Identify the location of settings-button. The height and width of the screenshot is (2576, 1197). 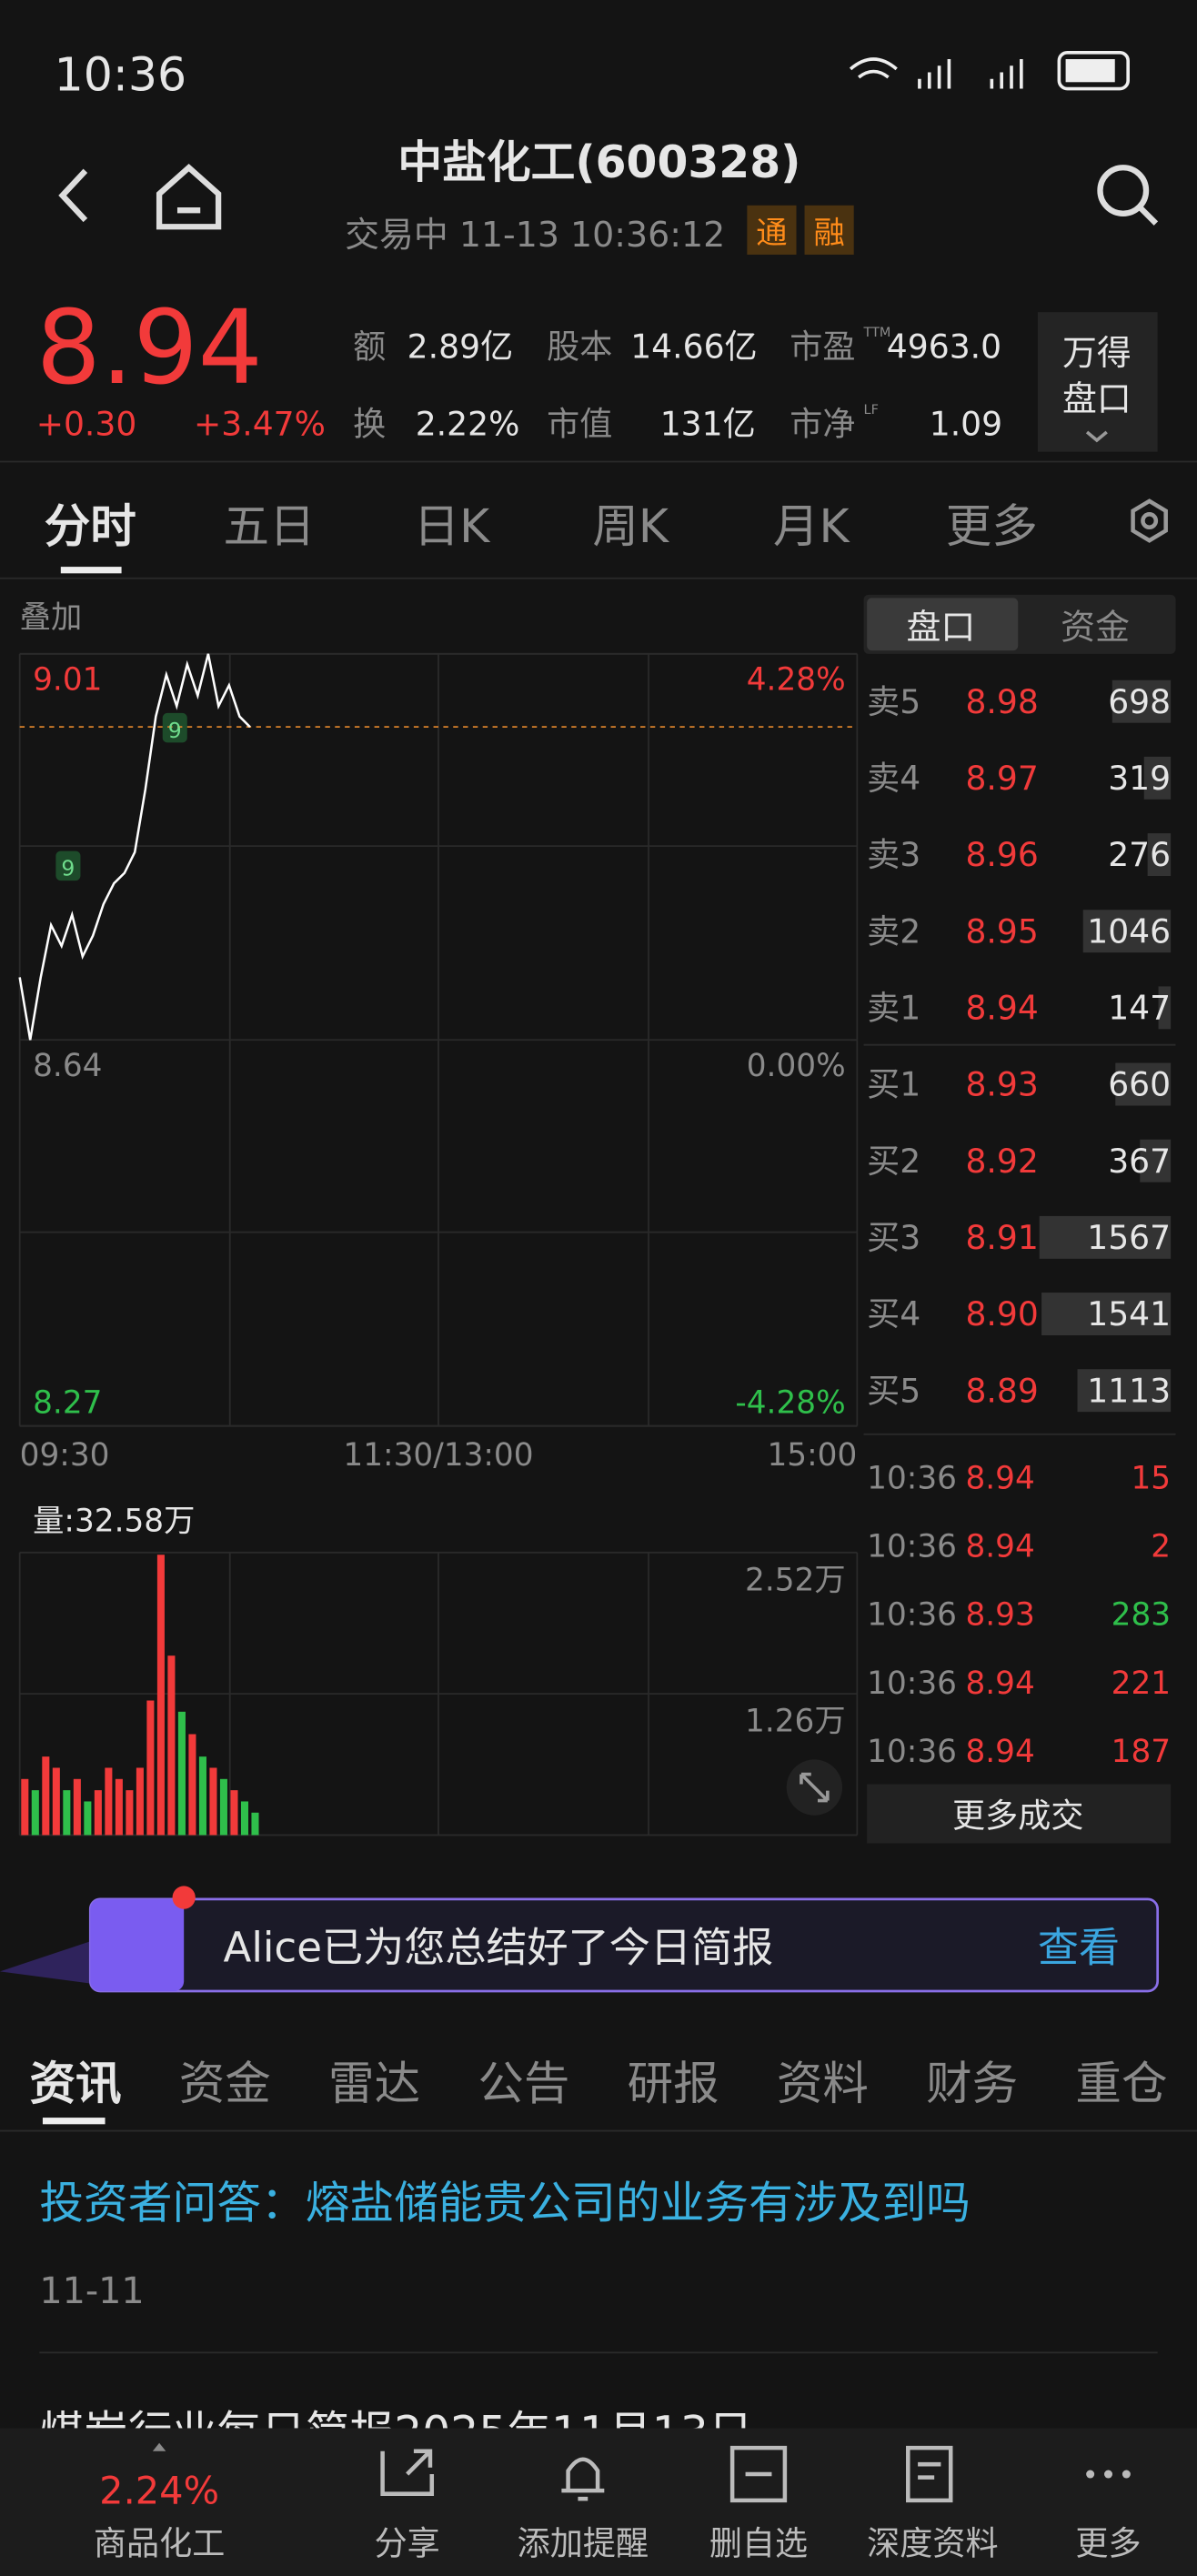
(1149, 520).